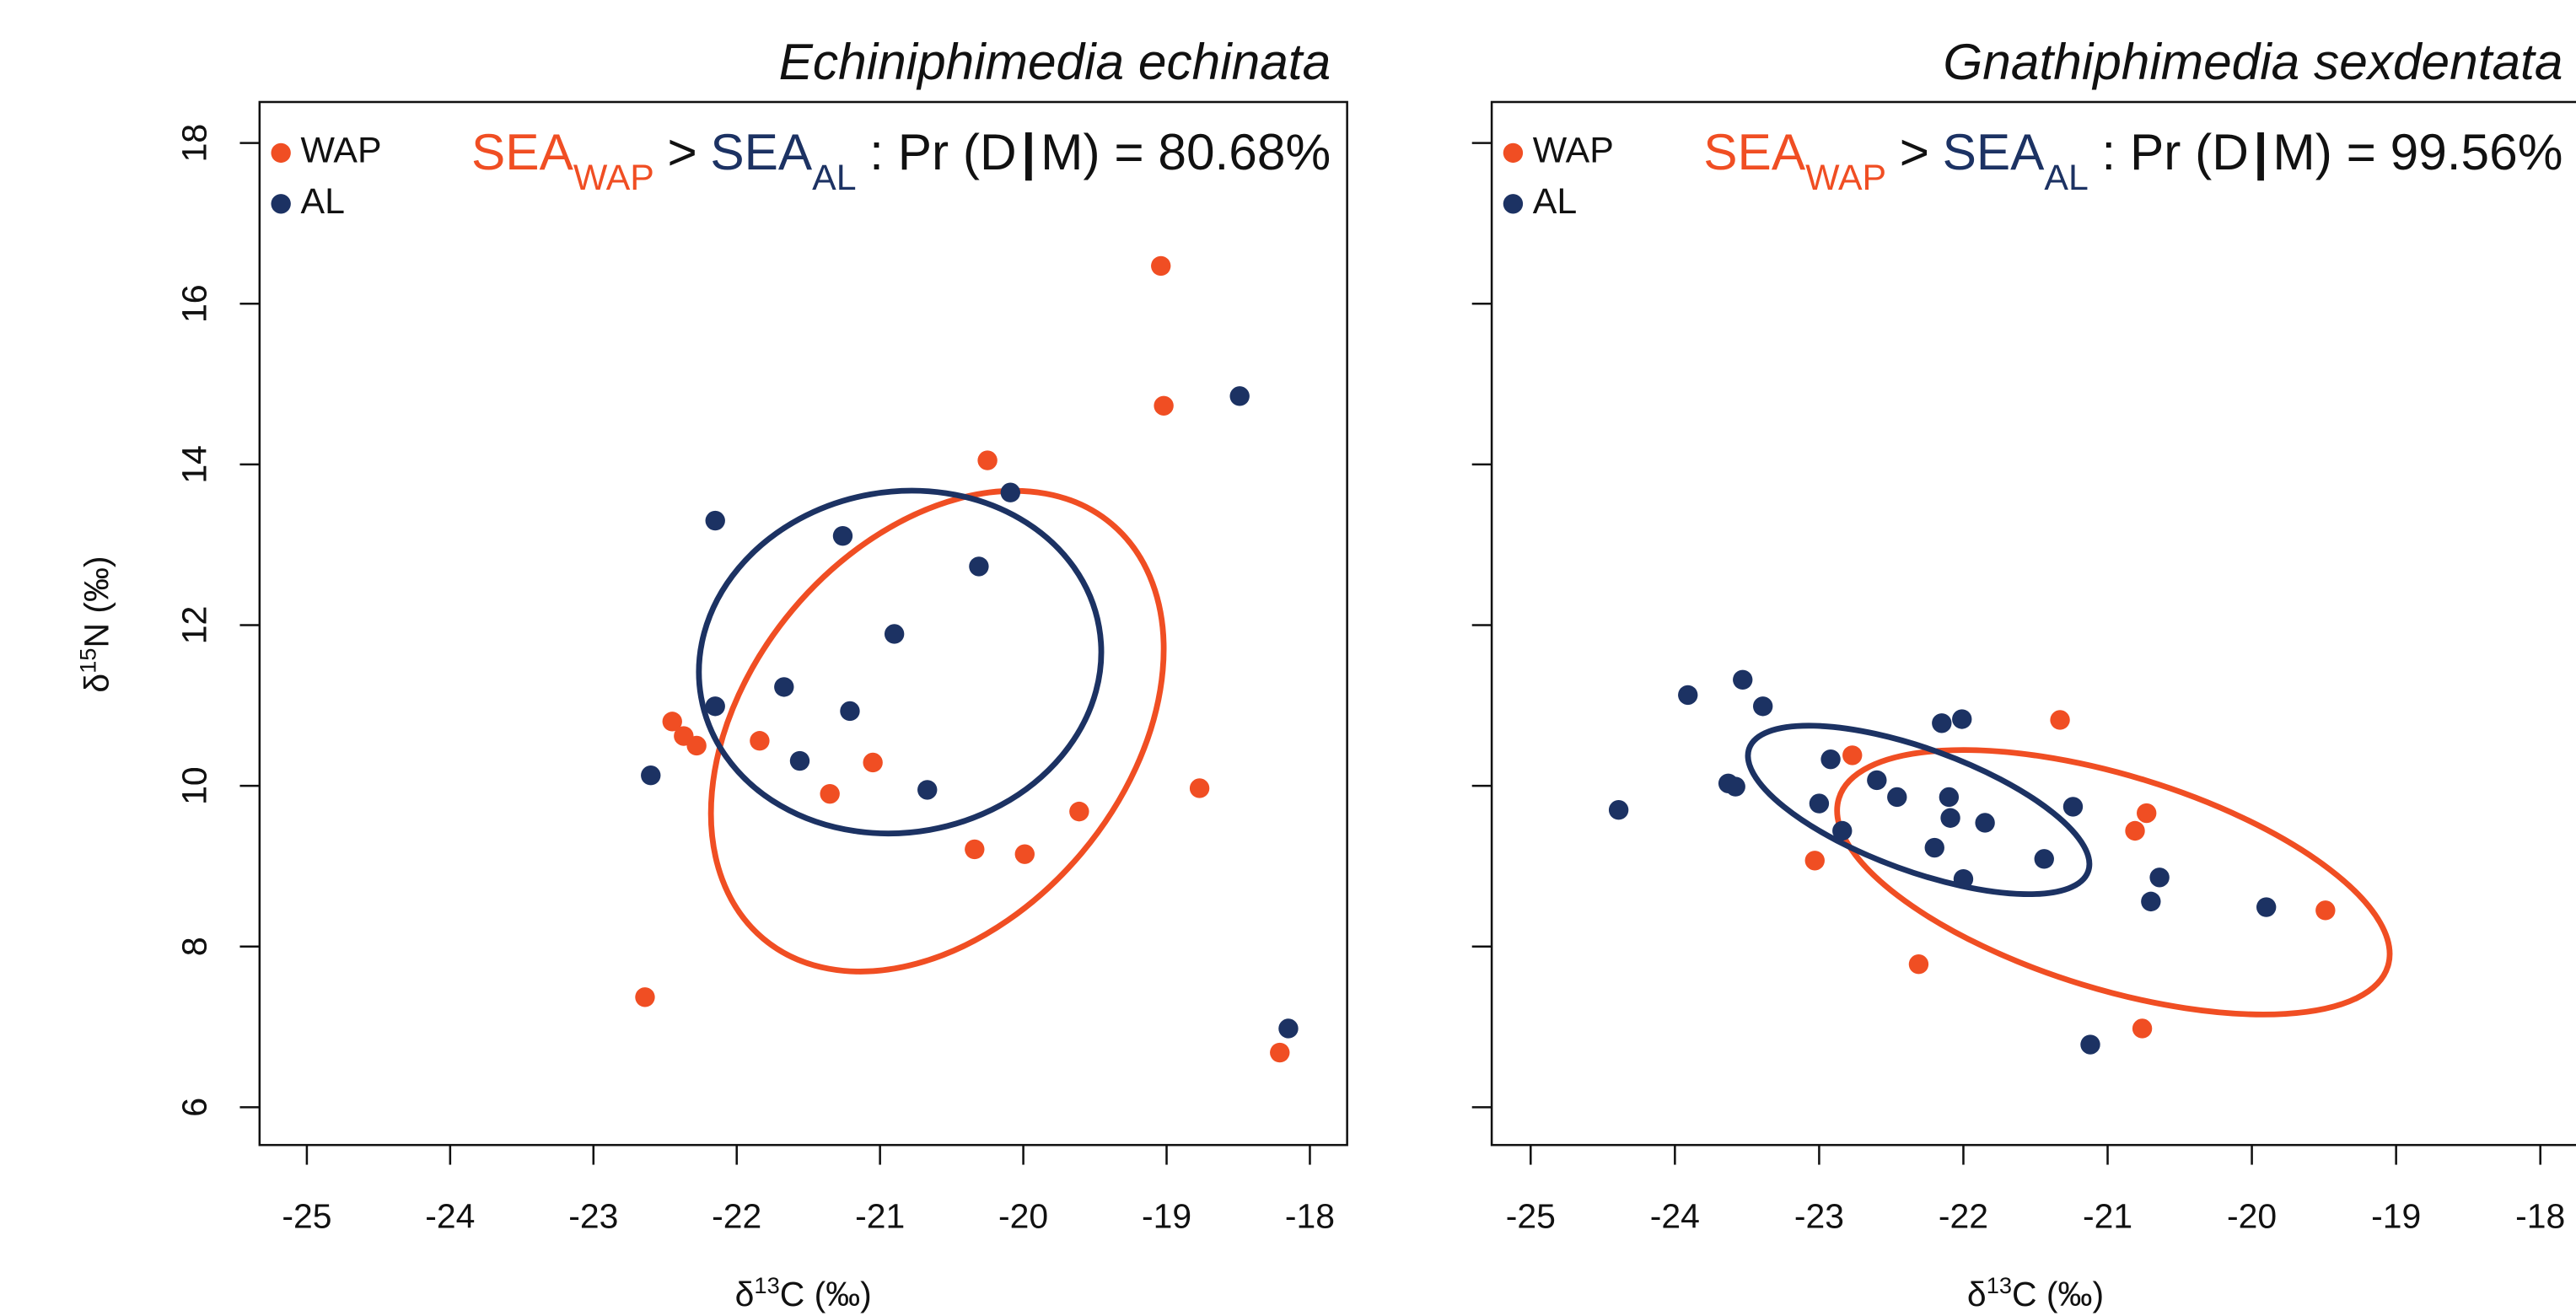 The height and width of the screenshot is (1316, 2576). Describe the element at coordinates (1186, 151) in the screenshot. I see `annotation-part: M) = 80.68%` at that location.